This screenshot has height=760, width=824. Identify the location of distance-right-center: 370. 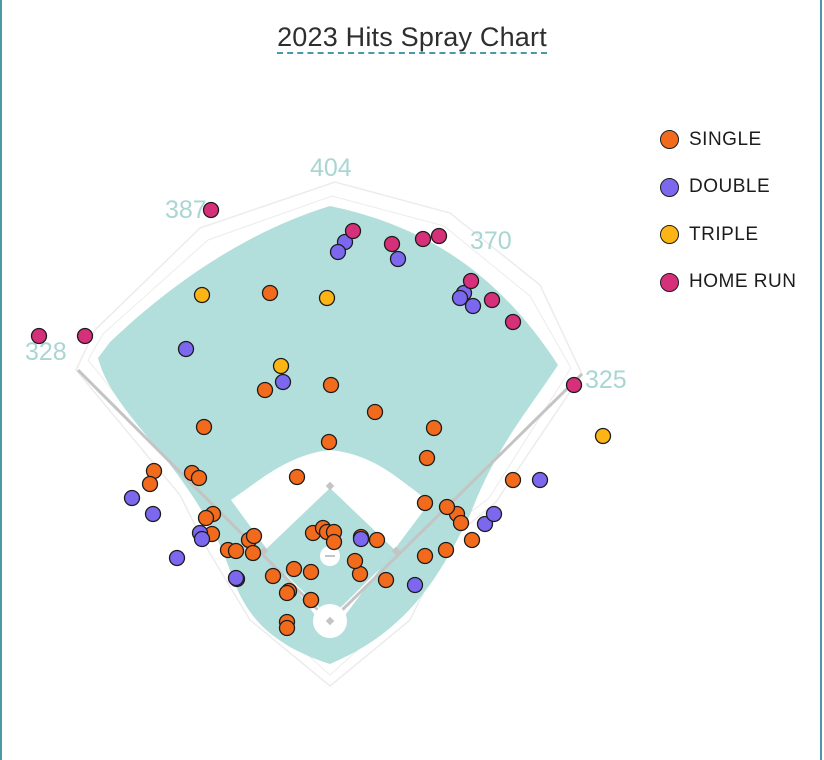
(491, 241).